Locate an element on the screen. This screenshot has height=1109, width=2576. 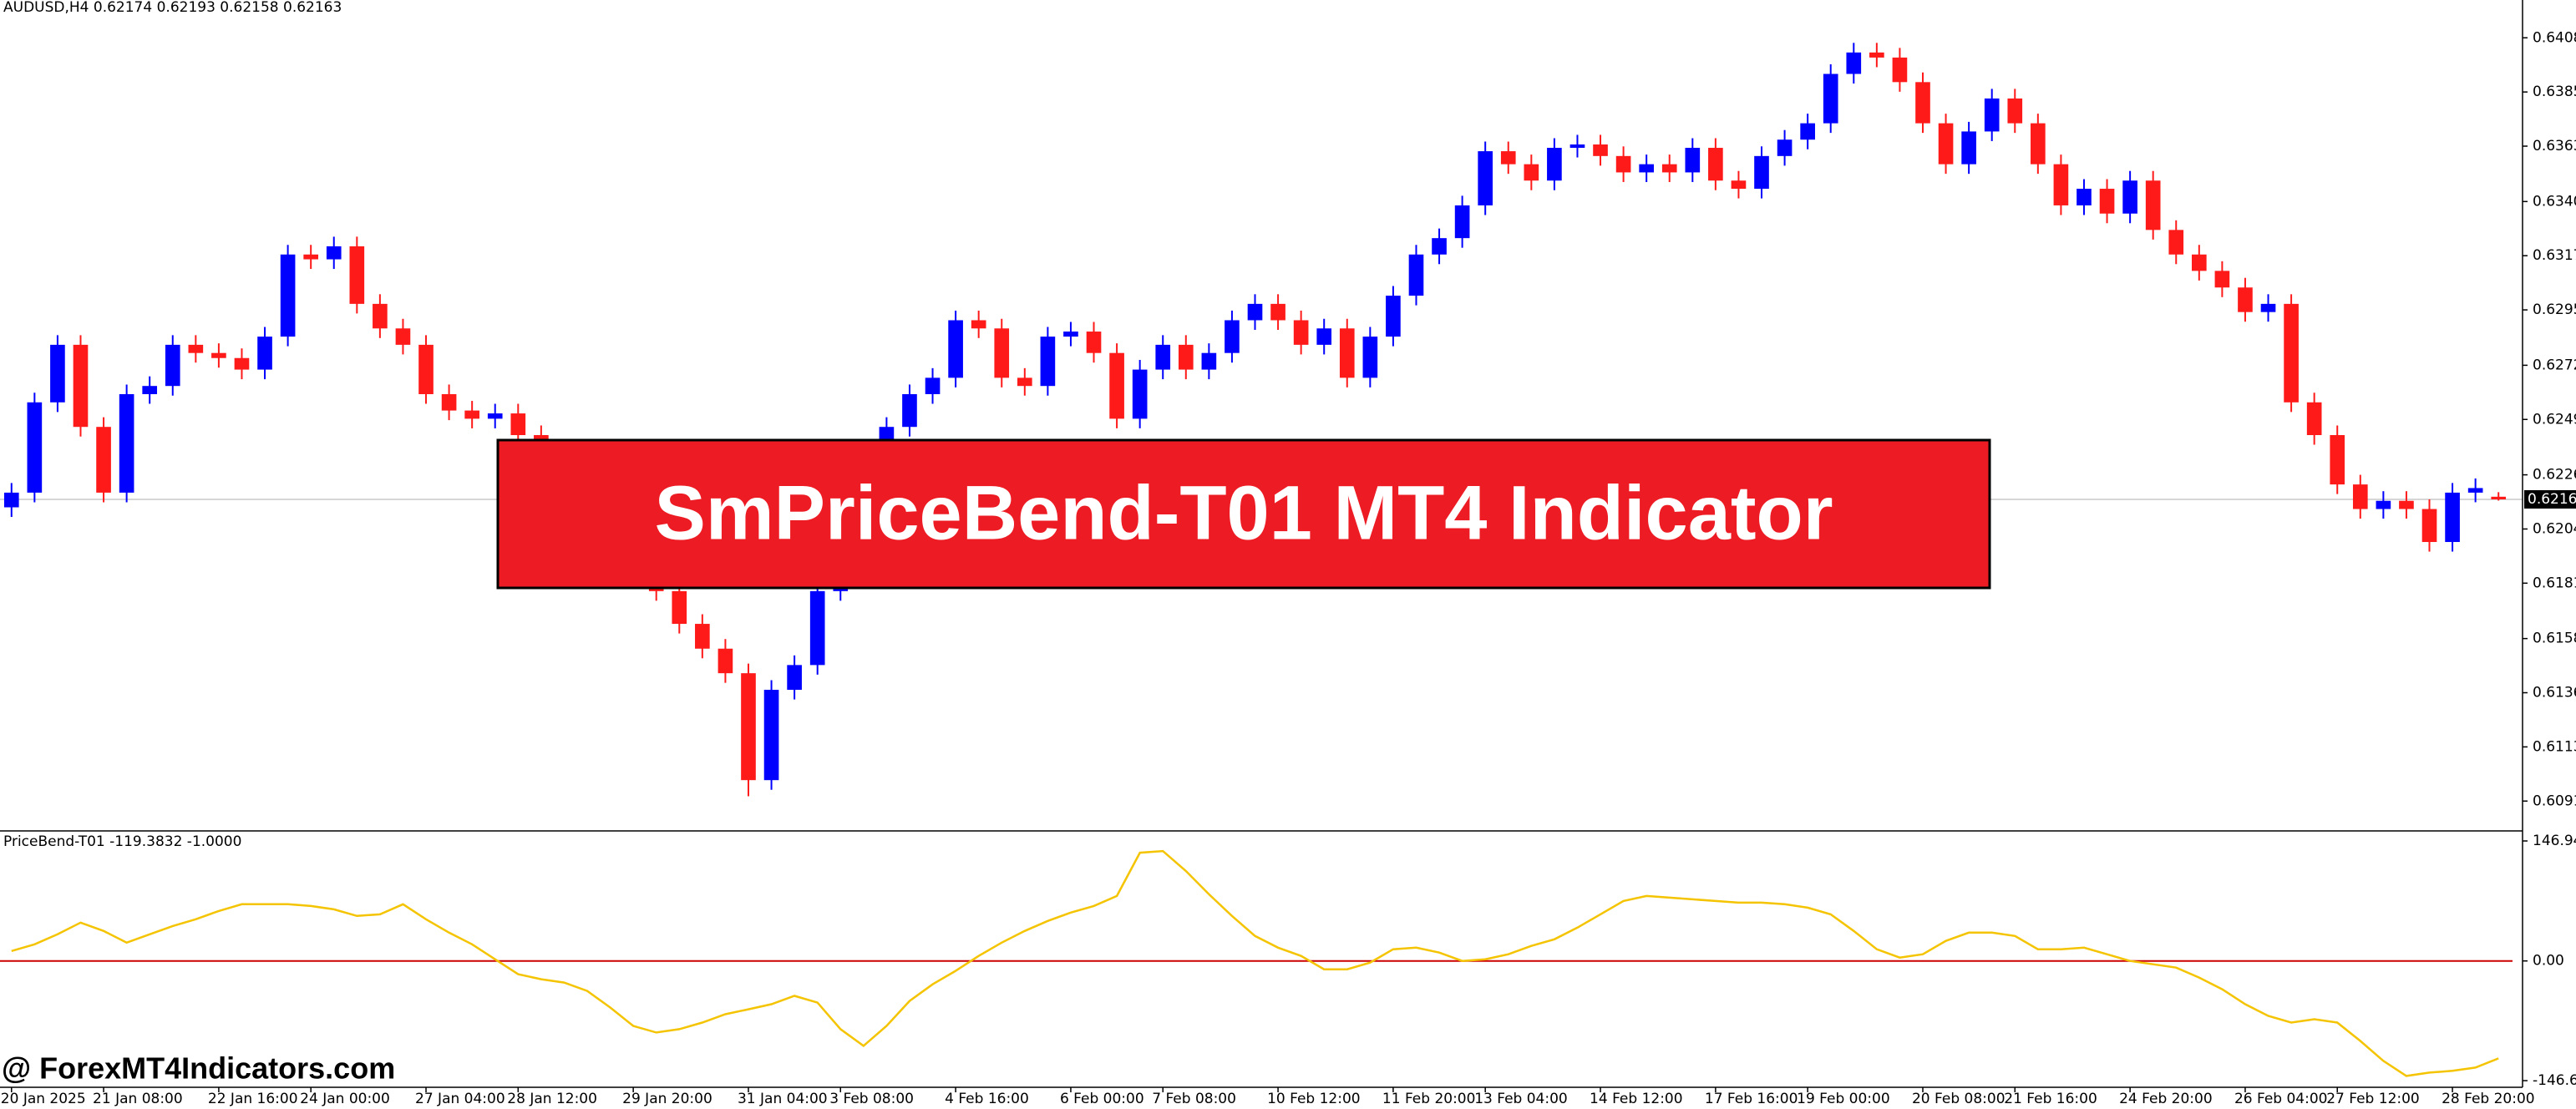
x-tick-label: 27 Feb 12:00 is located at coordinates (2373, 1099).